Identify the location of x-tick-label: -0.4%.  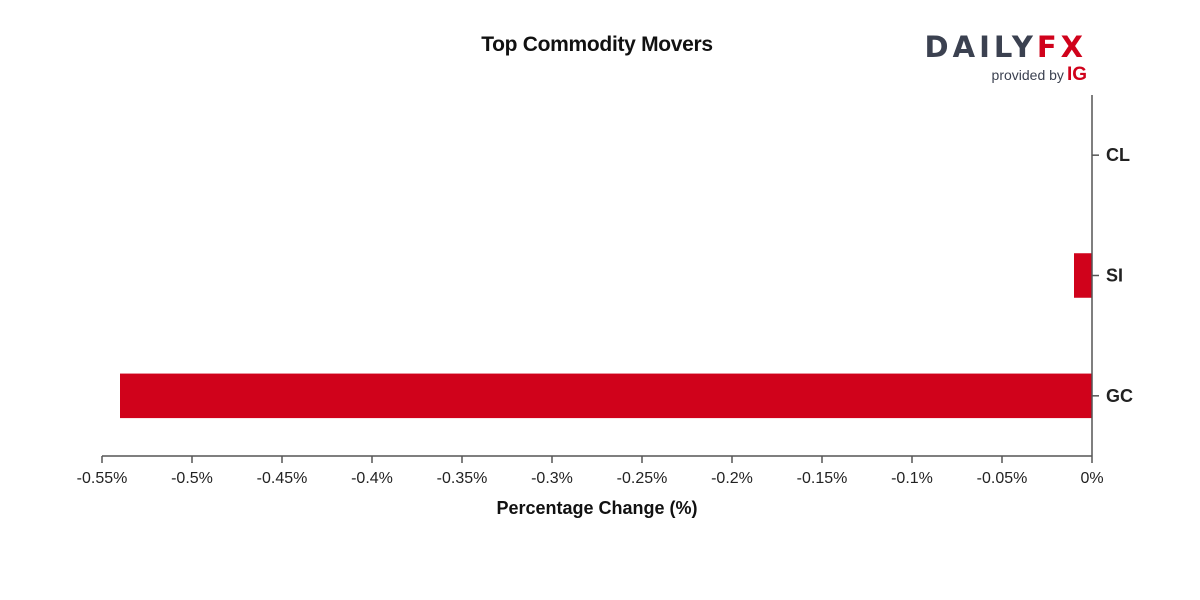
(372, 478).